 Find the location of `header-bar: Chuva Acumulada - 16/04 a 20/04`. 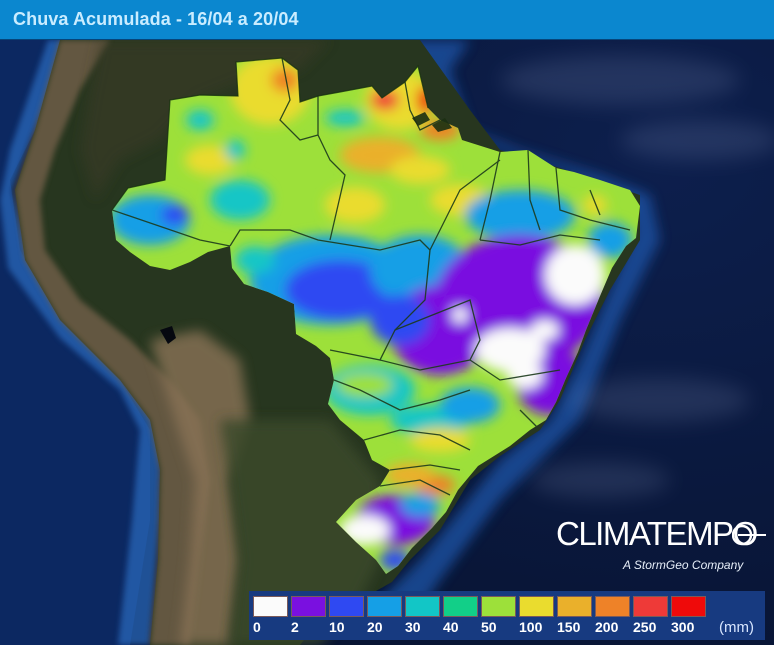

header-bar: Chuva Acumulada - 16/04 a 20/04 is located at coordinates (387, 20).